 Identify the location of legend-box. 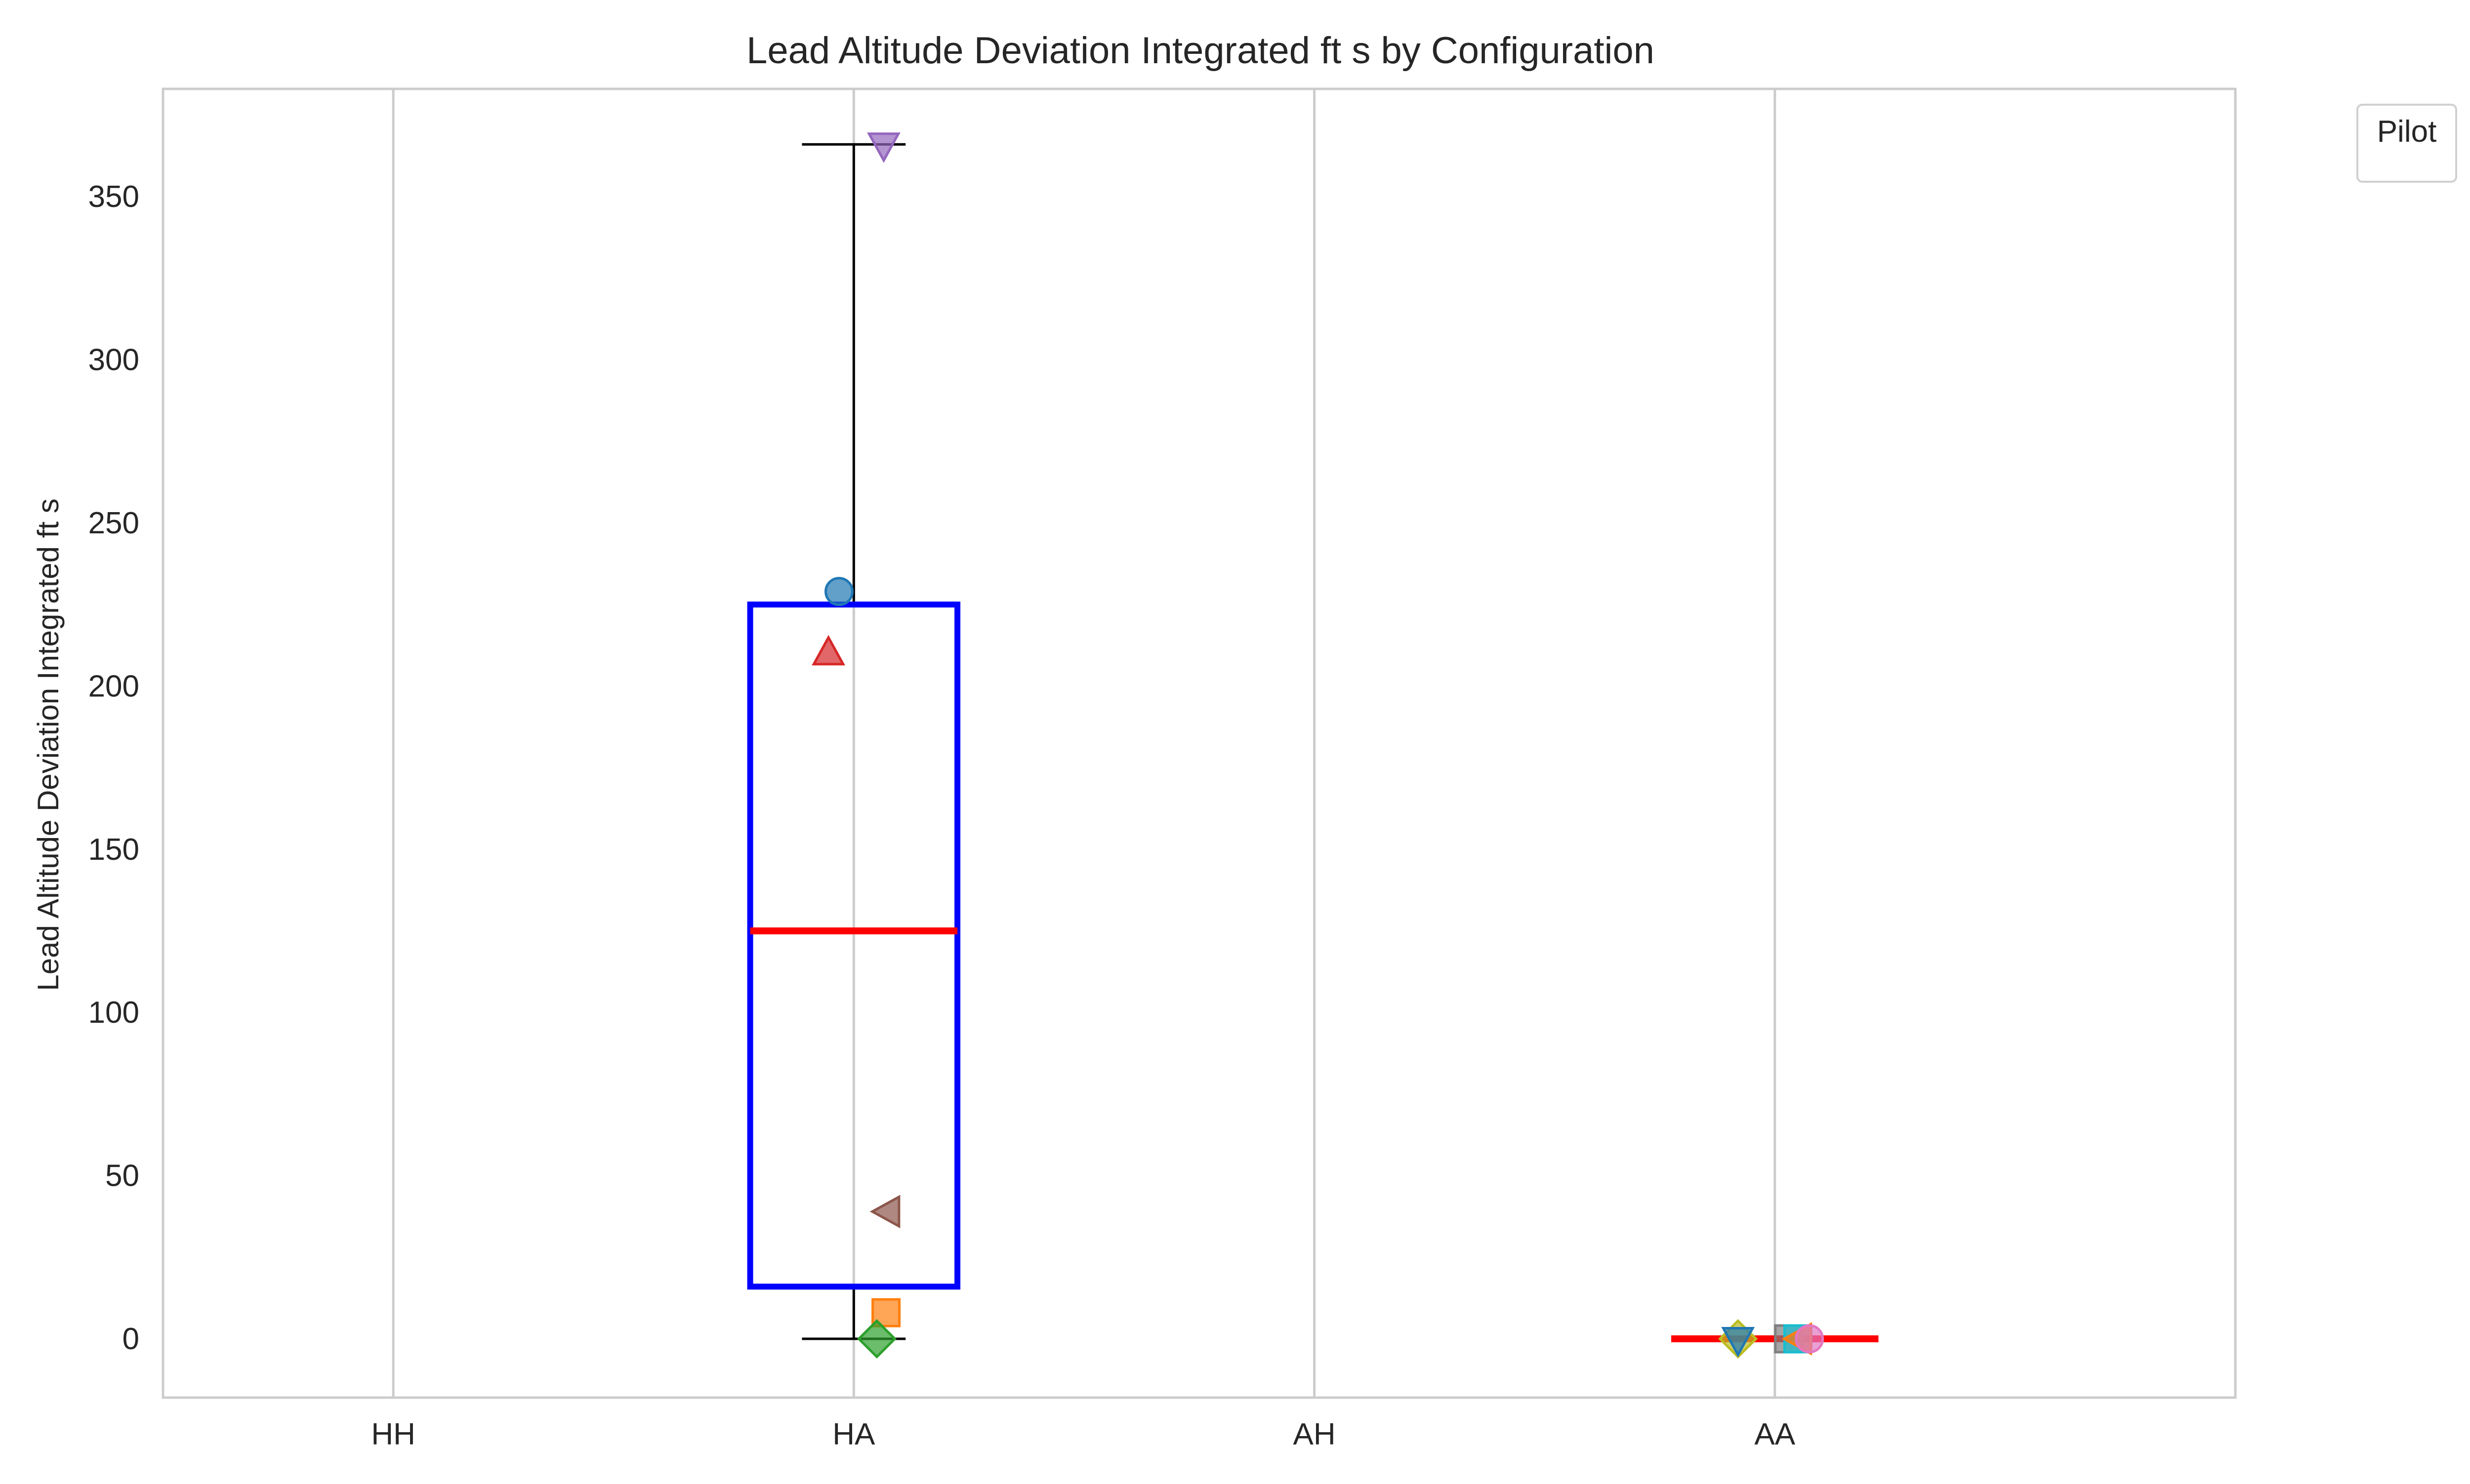
(2406, 144).